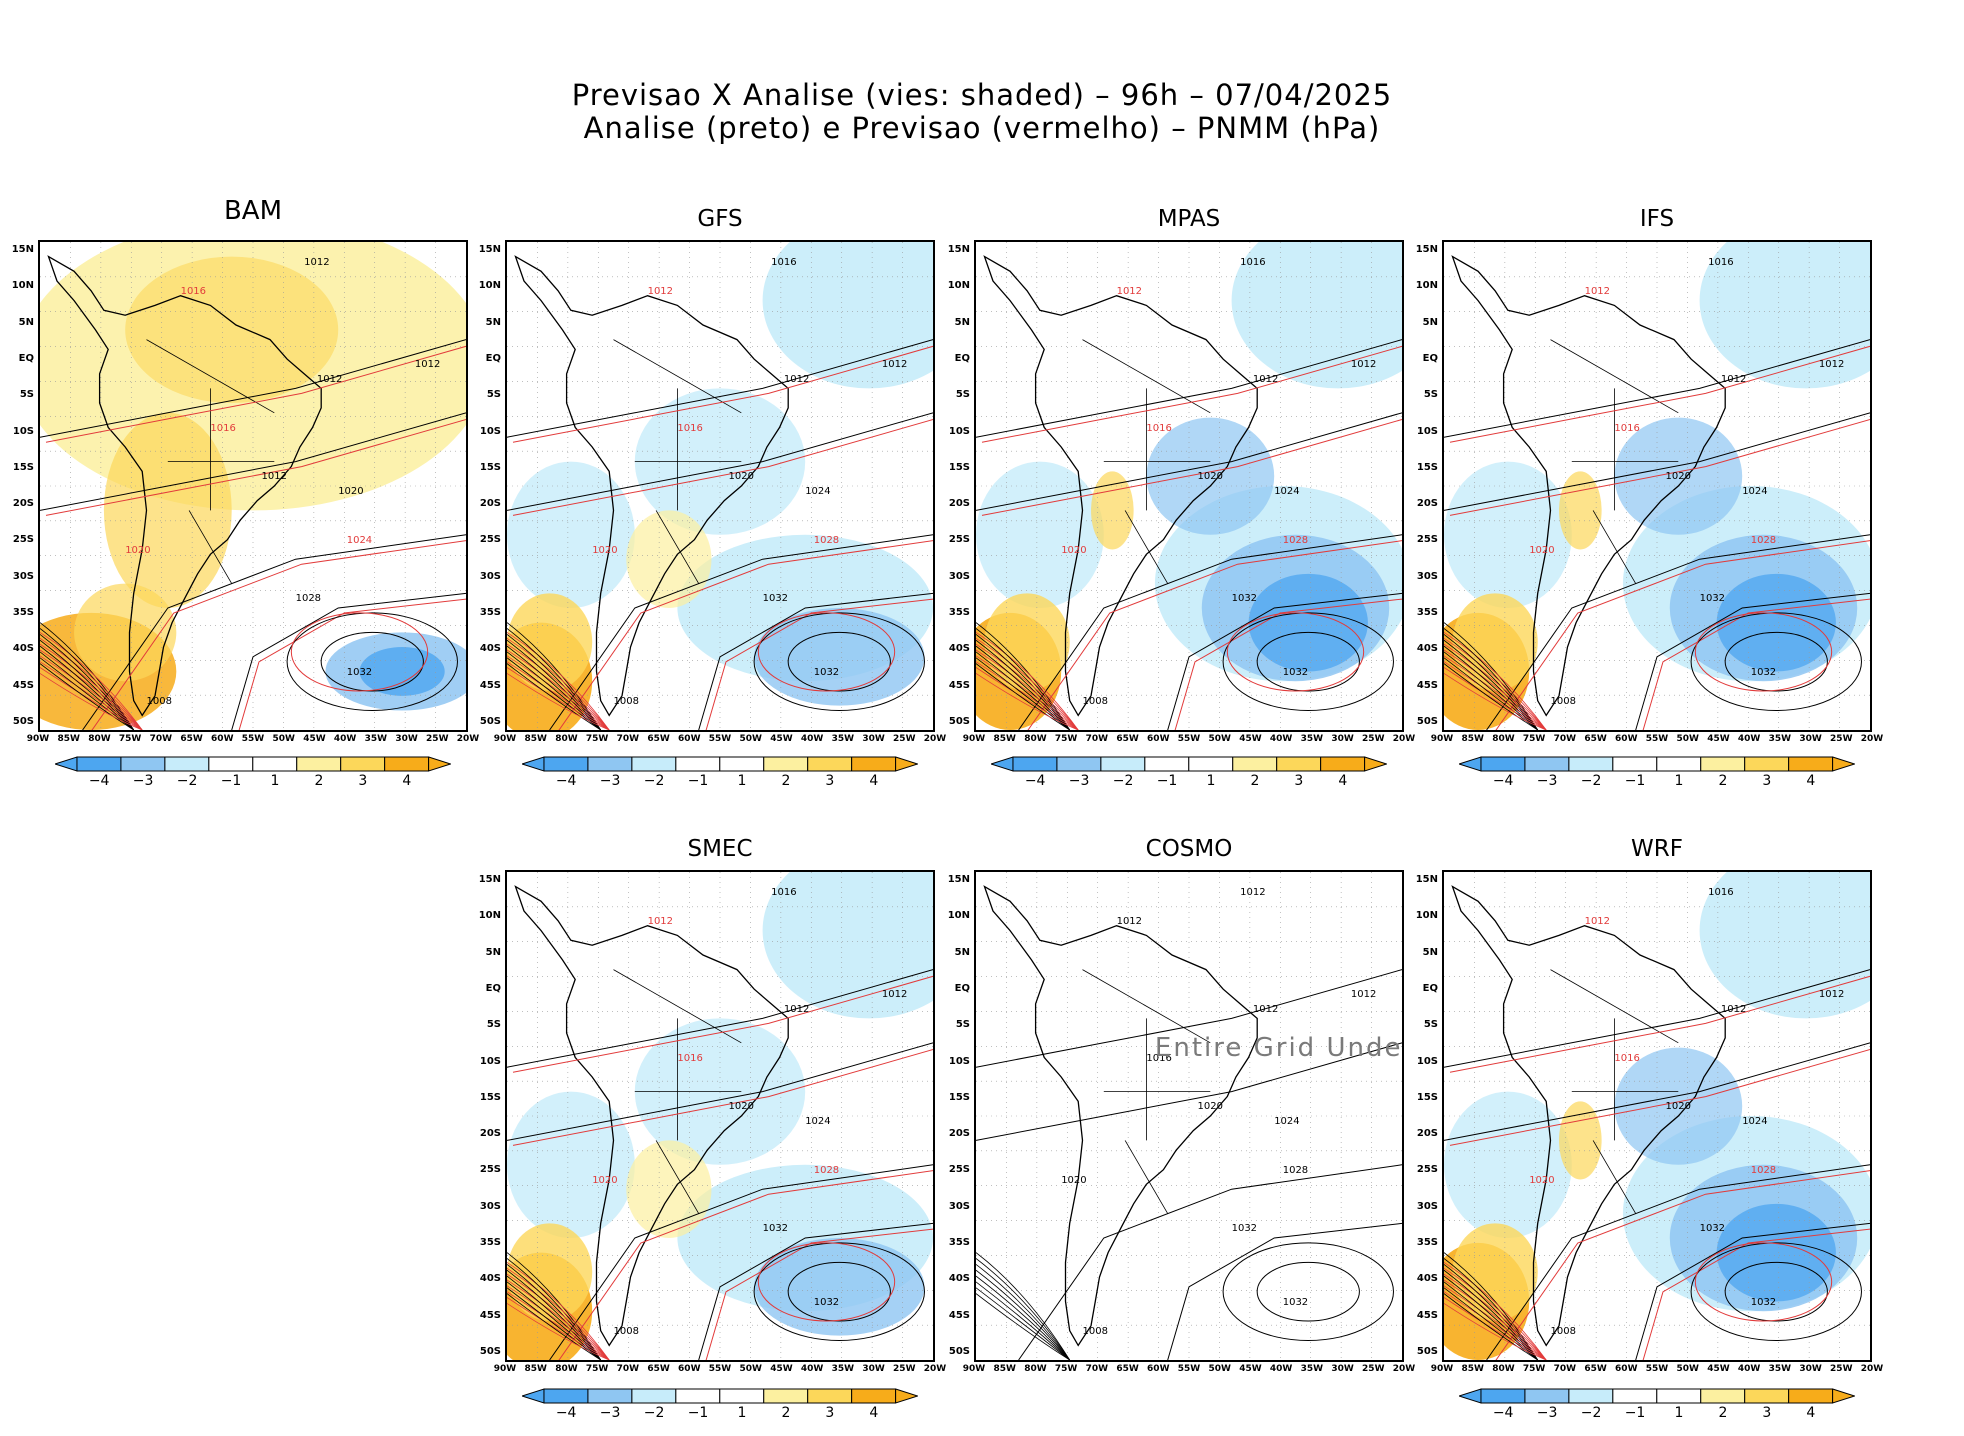 The image size is (1964, 1436). Describe the element at coordinates (566, 739) in the screenshot. I see `lon-tick-label: 80W` at that location.